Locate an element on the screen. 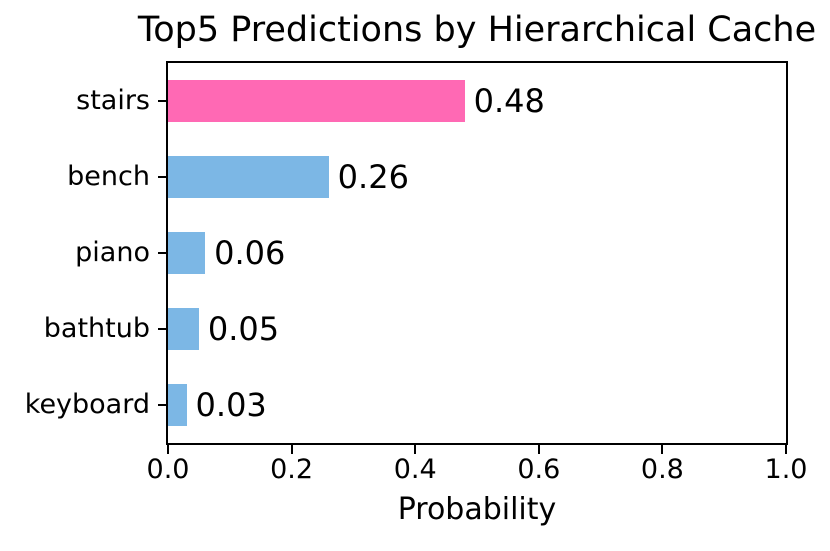  bar-value-label: 0.48 is located at coordinates (509, 101).